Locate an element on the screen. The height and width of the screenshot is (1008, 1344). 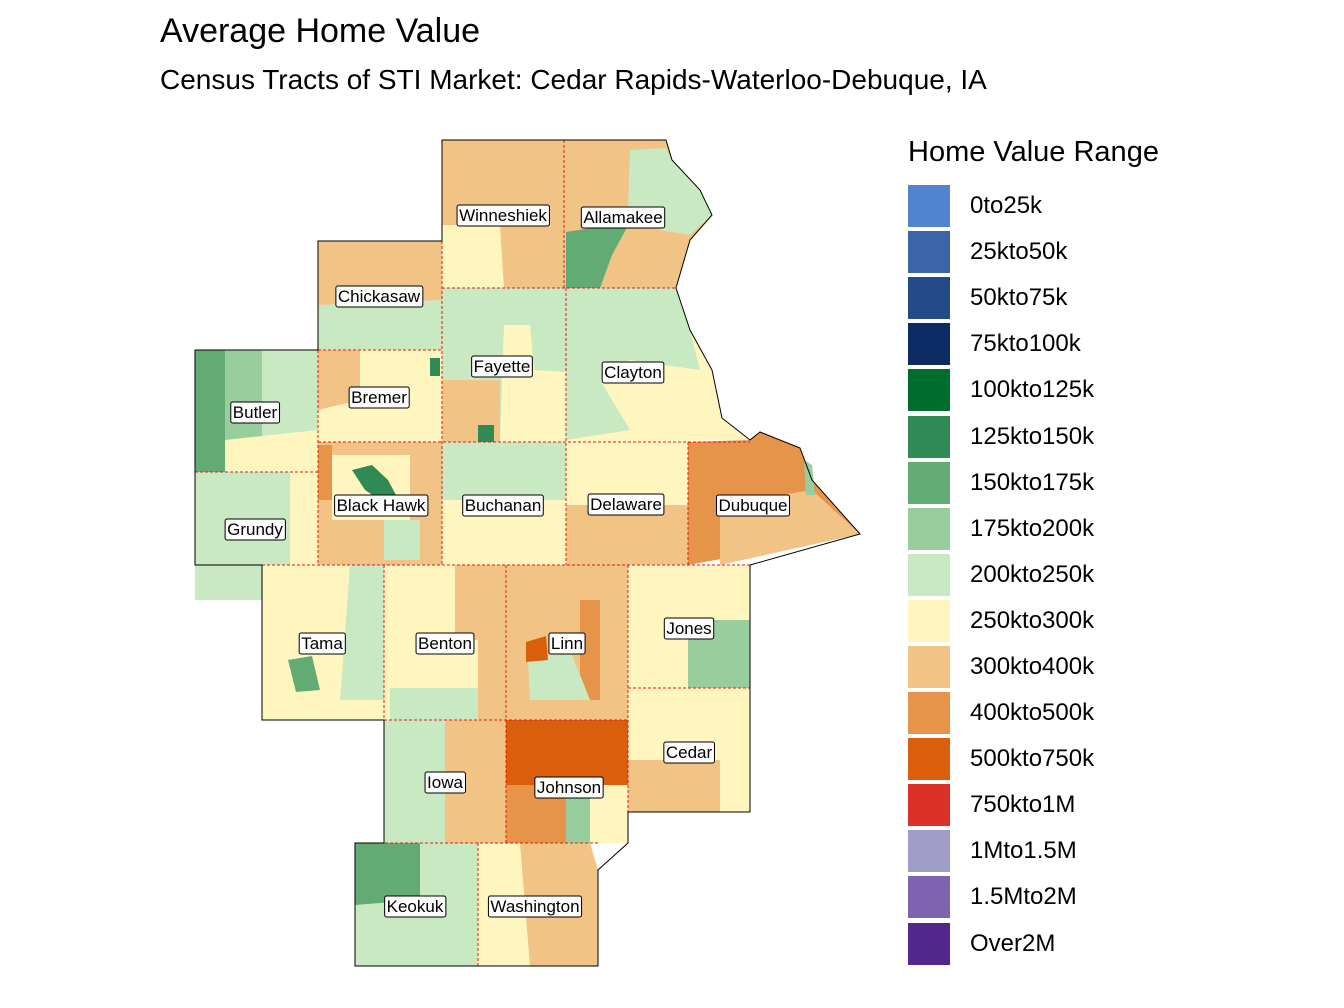
map-title: Average Home Value is located at coordinates (320, 31).